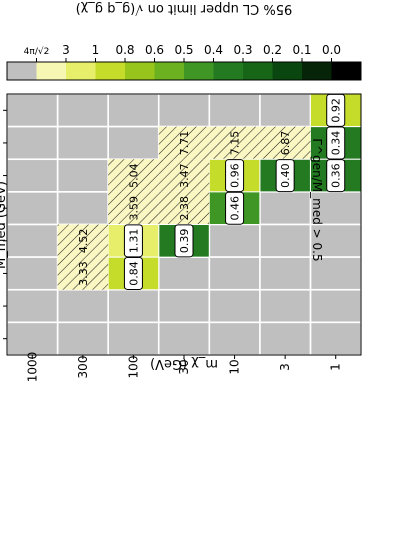 Image resolution: width=405 pixels, height=542 pixels. What do you see at coordinates (272, 50) in the screenshot?
I see `colorbar-tick-label: 0.2` at bounding box center [272, 50].